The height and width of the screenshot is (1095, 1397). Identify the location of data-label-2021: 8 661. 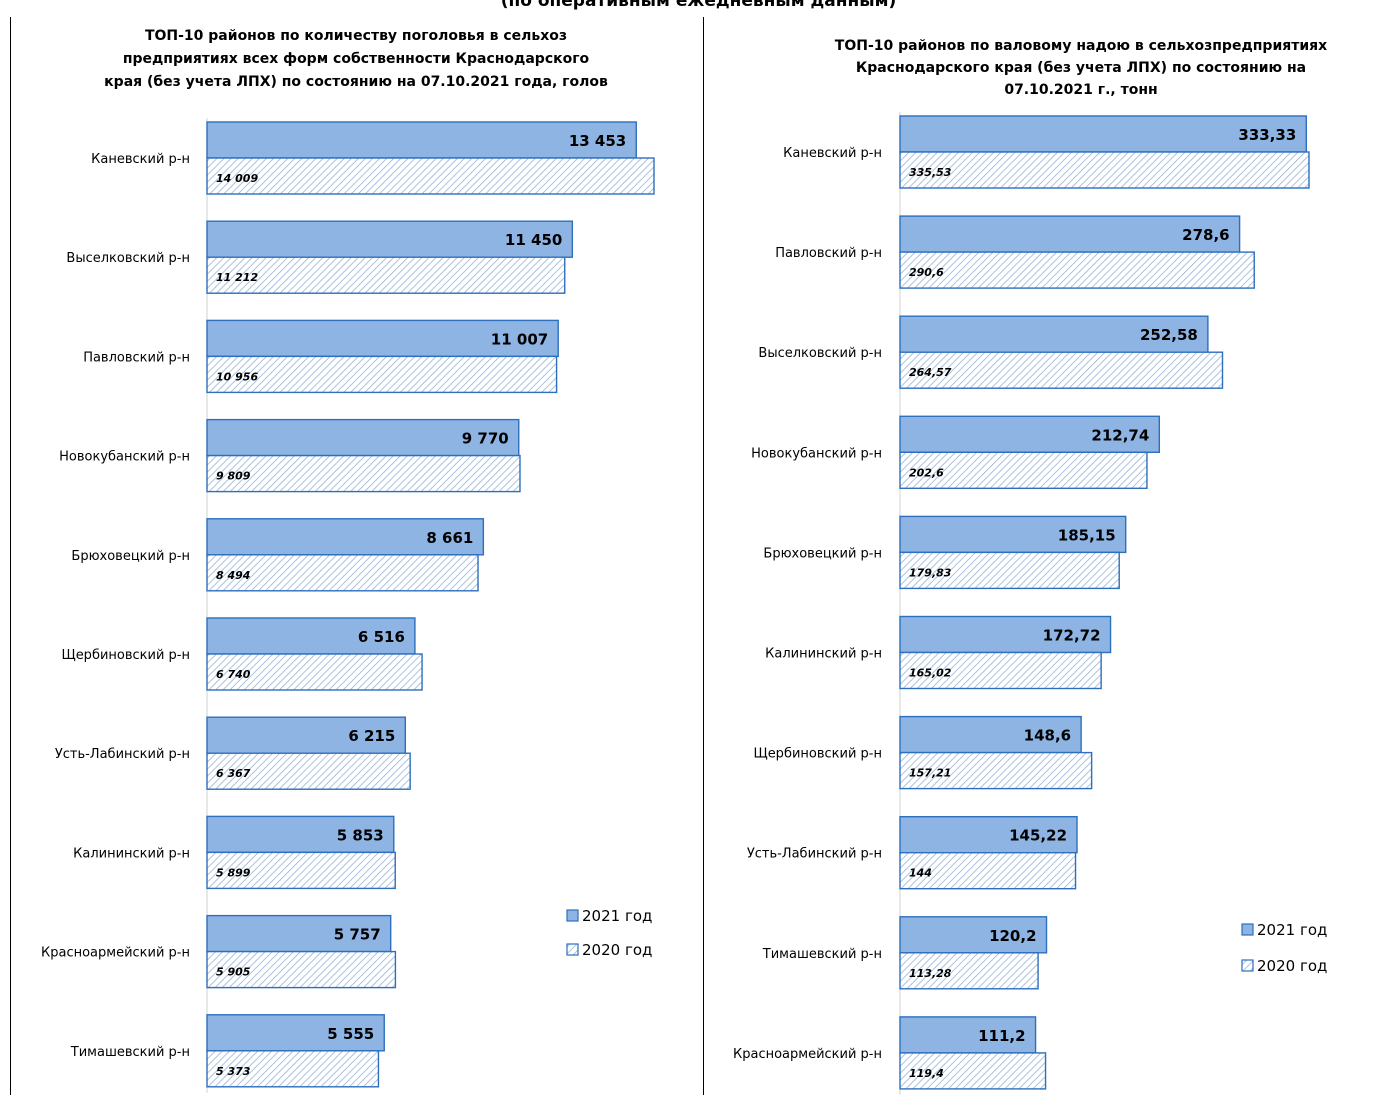
(449, 538).